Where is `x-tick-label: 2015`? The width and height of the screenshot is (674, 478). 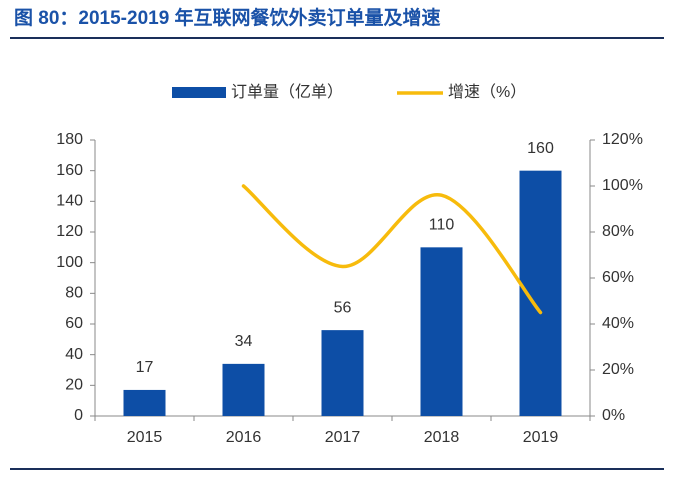
x-tick-label: 2015 is located at coordinates (145, 437).